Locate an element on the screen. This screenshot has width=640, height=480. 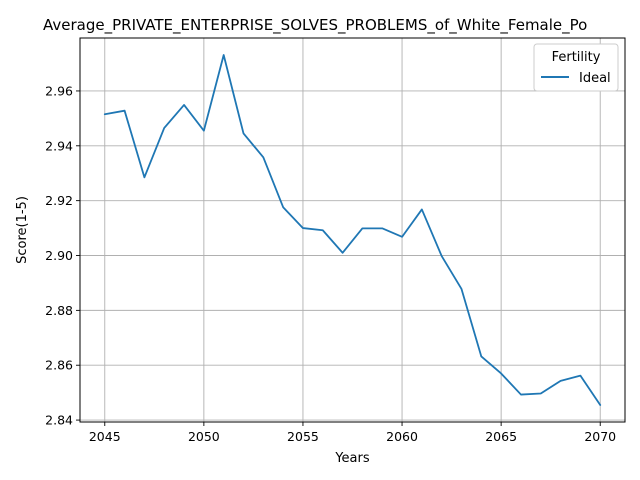
x-tick-label: 2055 is located at coordinates (303, 436).